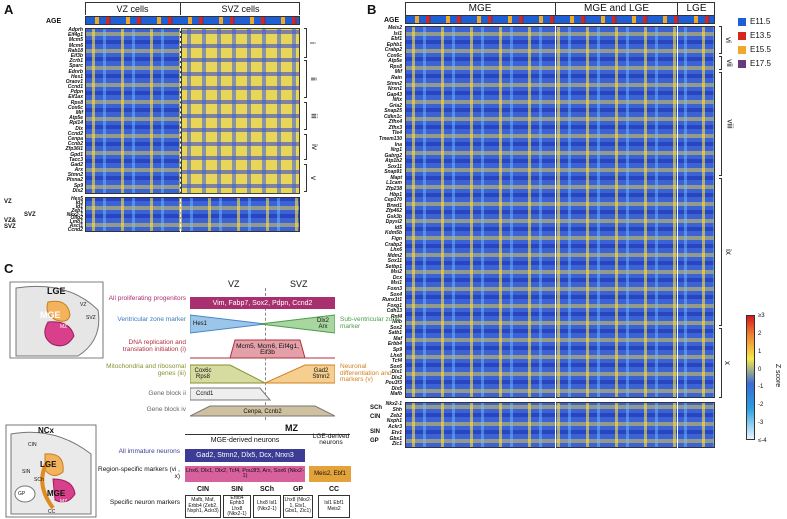  Describe the element at coordinates (76, 61) in the screenshot. I see `gene-label: Zcrb1` at that location.